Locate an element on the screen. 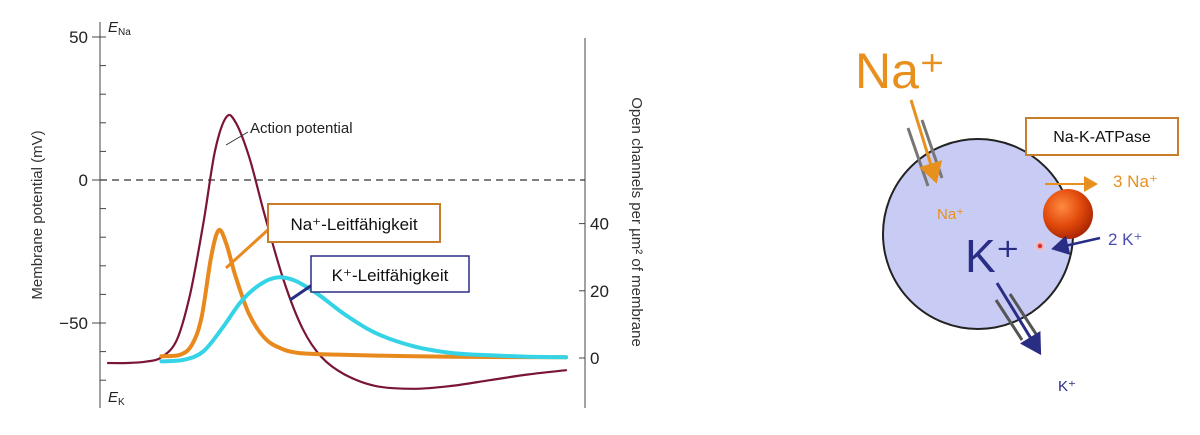 The image size is (1200, 435). right-axis-ticks: 40 20 0 is located at coordinates (594, 291).